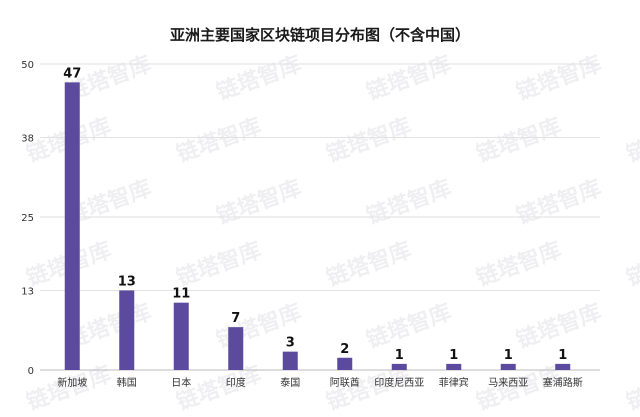 This screenshot has height=417, width=640. I want to click on data-label: 2, so click(344, 349).